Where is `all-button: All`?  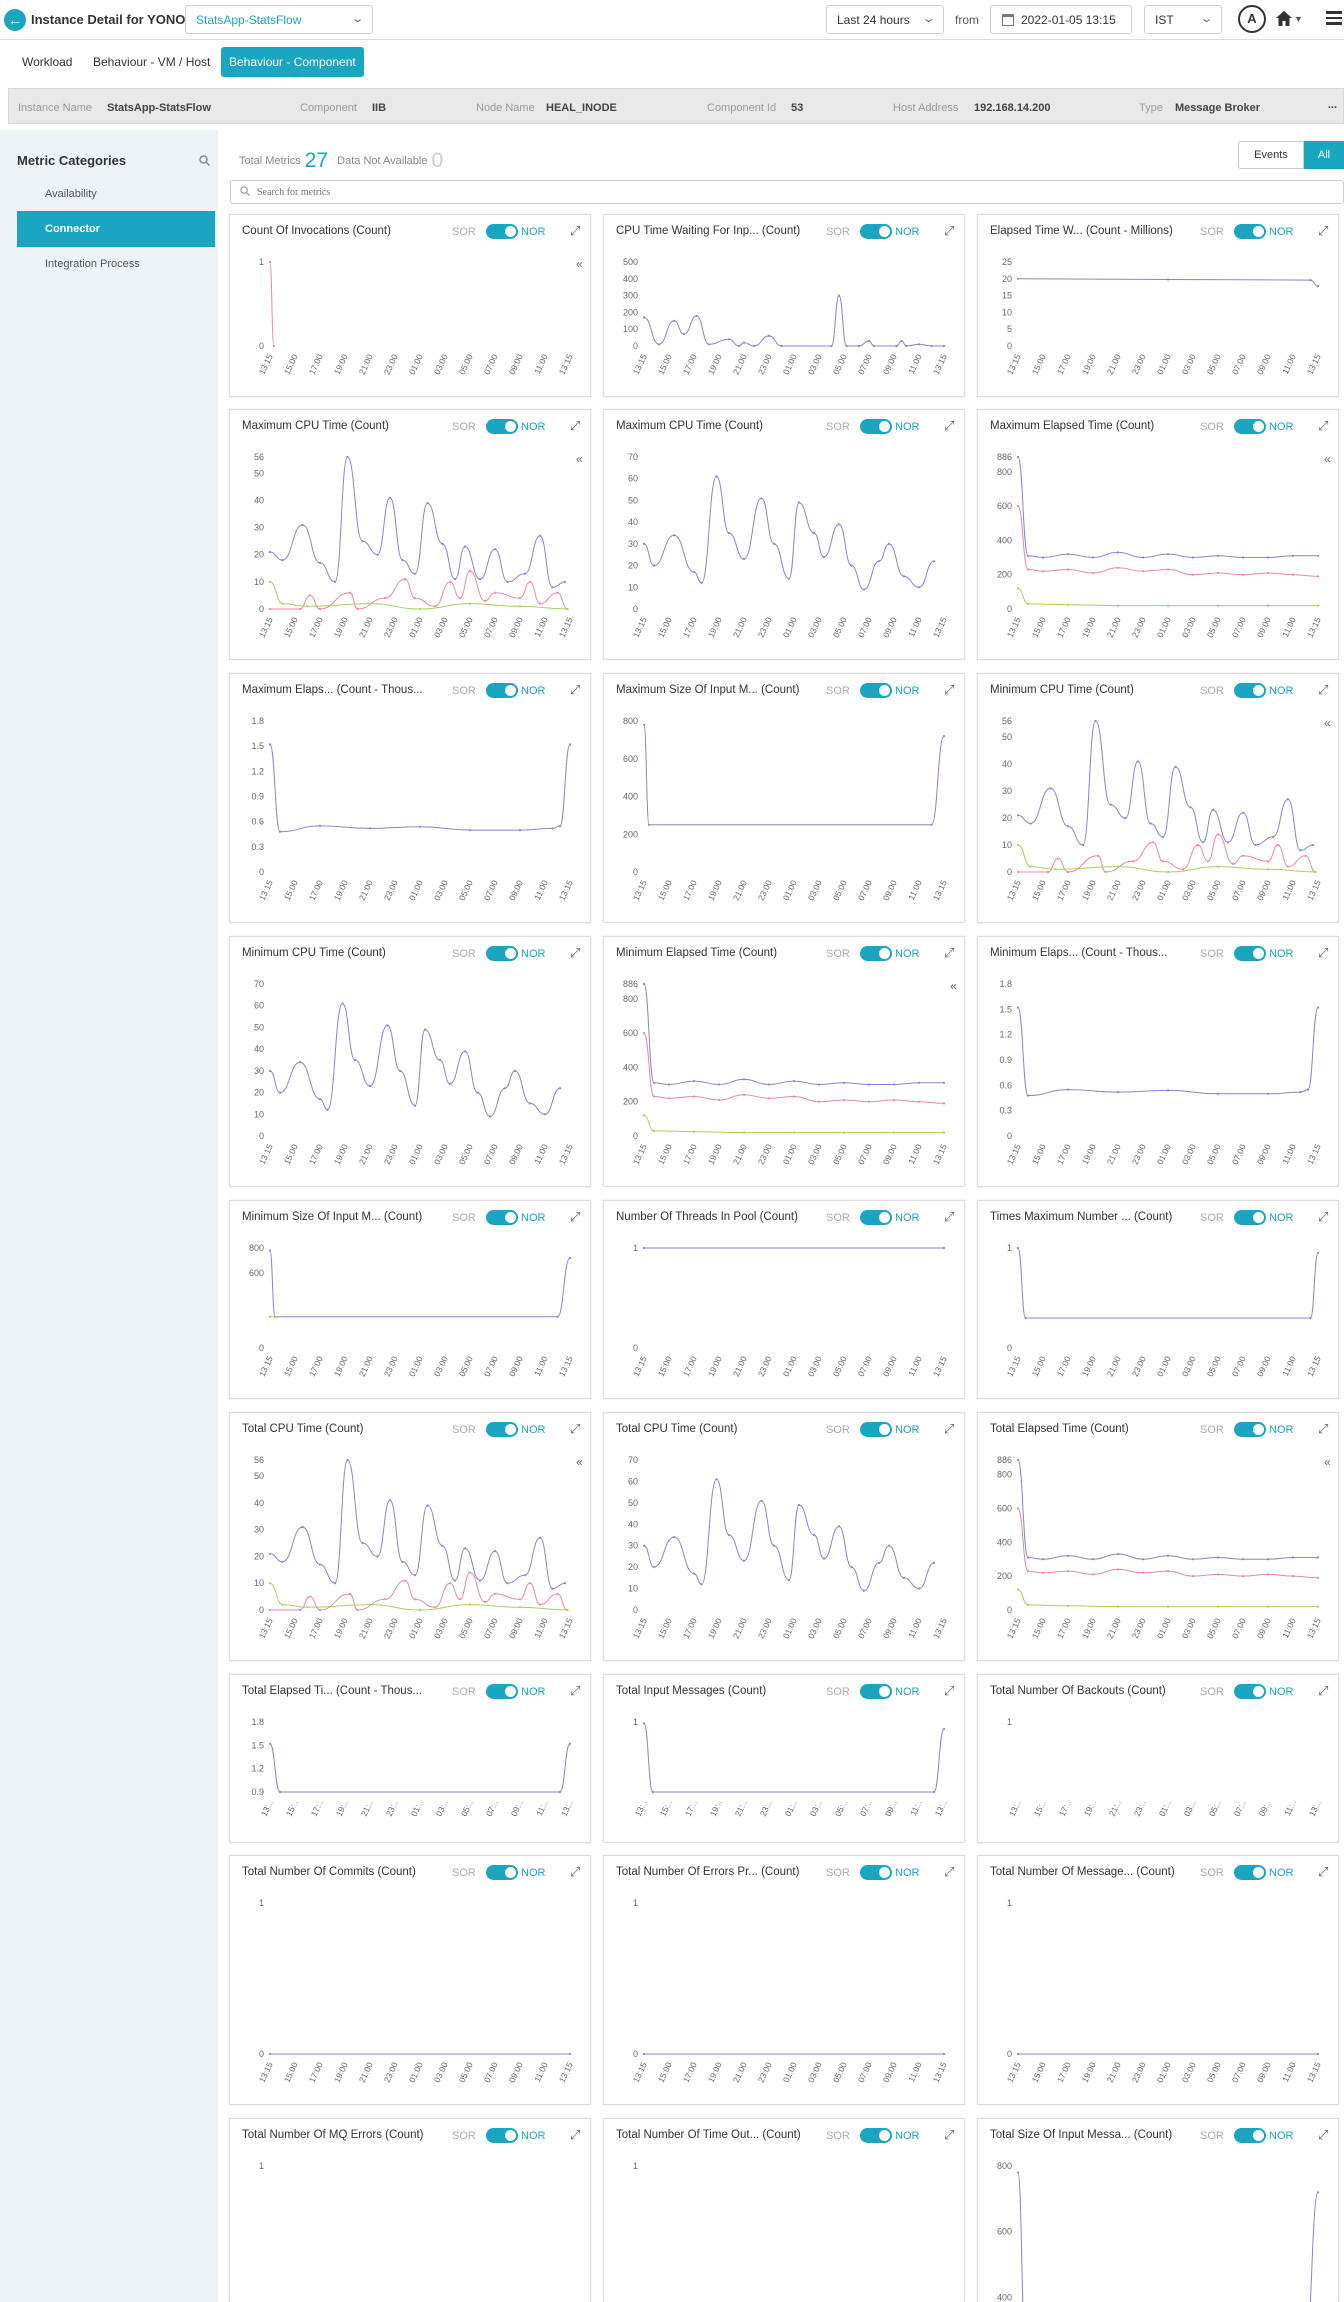 all-button: All is located at coordinates (1324, 155).